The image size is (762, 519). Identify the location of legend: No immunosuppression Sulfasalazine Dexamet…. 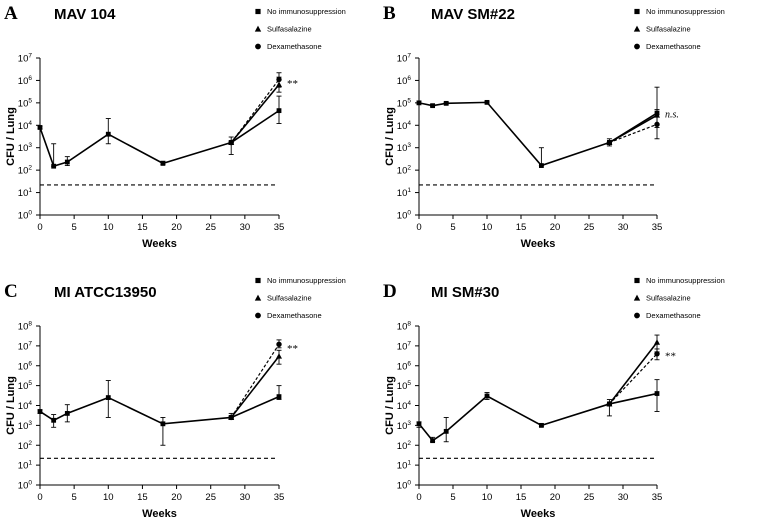
(300, 29).